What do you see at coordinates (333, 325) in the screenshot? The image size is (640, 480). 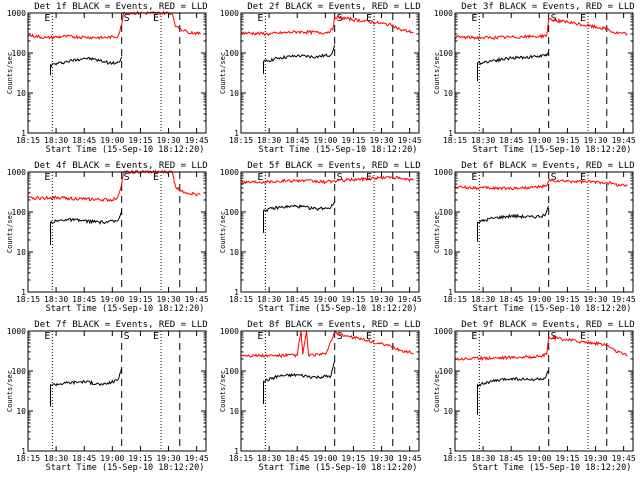 I see `panel-title: Det 8f BLACK = Events, RED = LLD` at bounding box center [333, 325].